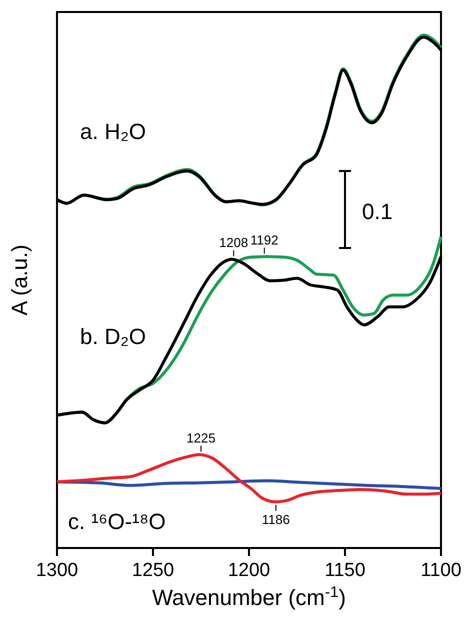 This screenshot has height=635, width=470. I want to click on x-tick-label: 1300, so click(57, 571).